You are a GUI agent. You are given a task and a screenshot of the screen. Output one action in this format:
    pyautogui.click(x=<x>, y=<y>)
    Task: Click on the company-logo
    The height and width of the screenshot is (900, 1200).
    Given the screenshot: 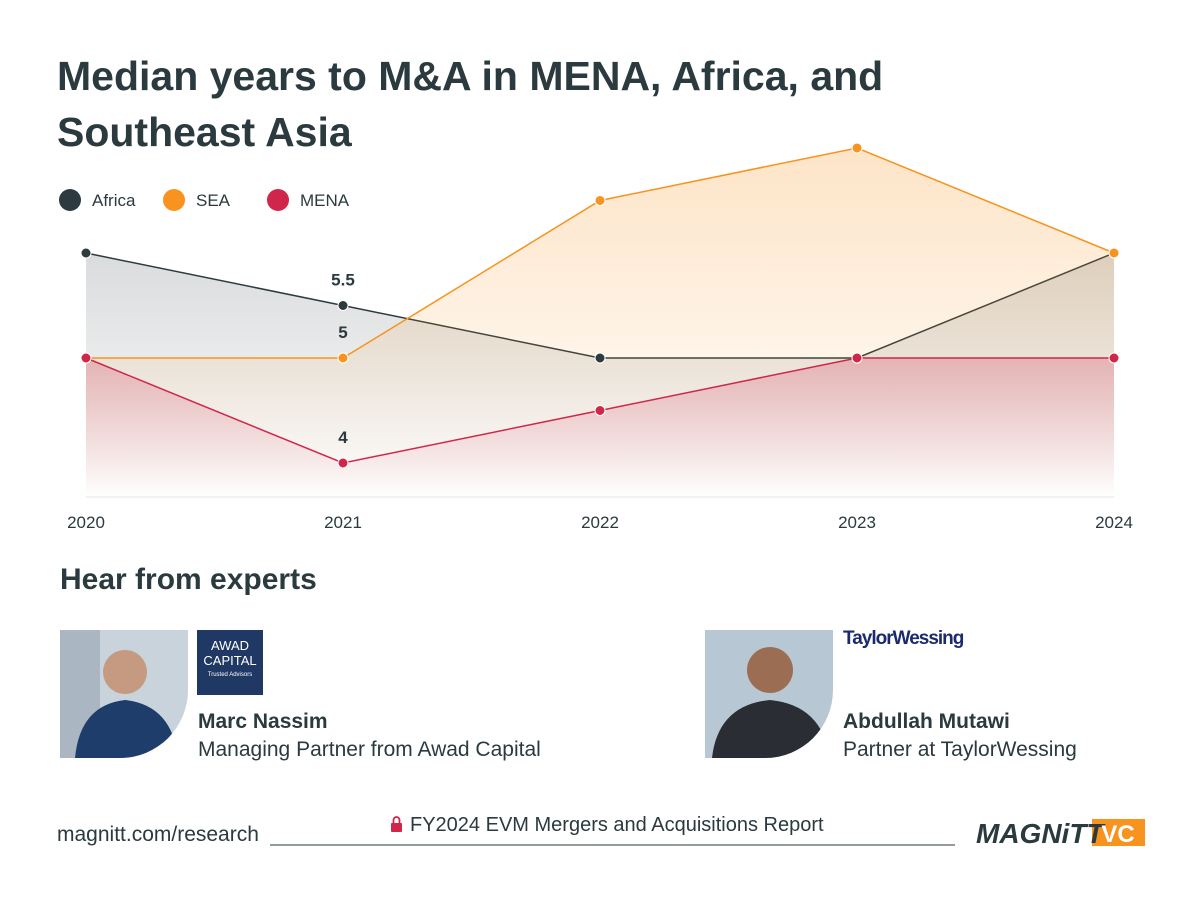 What is the action you would take?
    pyautogui.click(x=230, y=662)
    